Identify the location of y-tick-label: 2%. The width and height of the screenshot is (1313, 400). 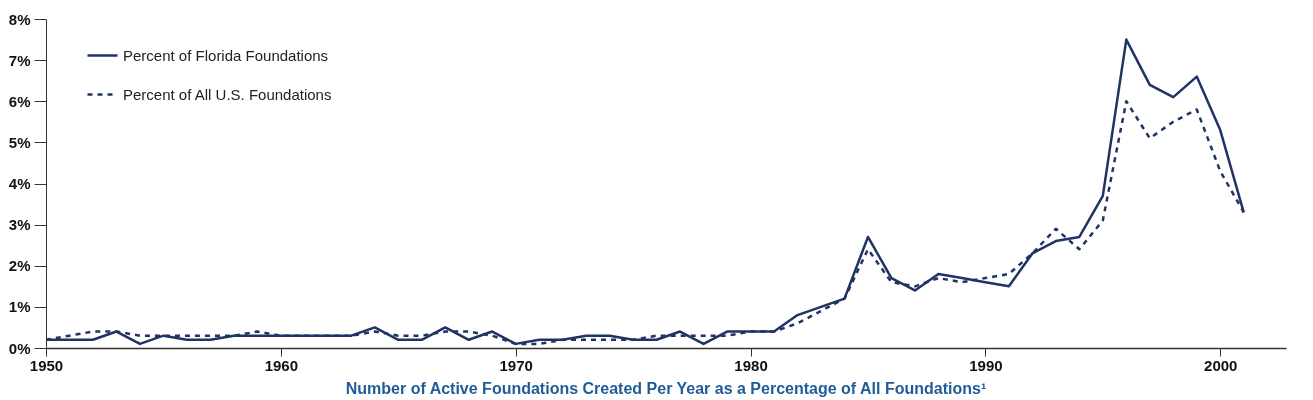
(19, 266).